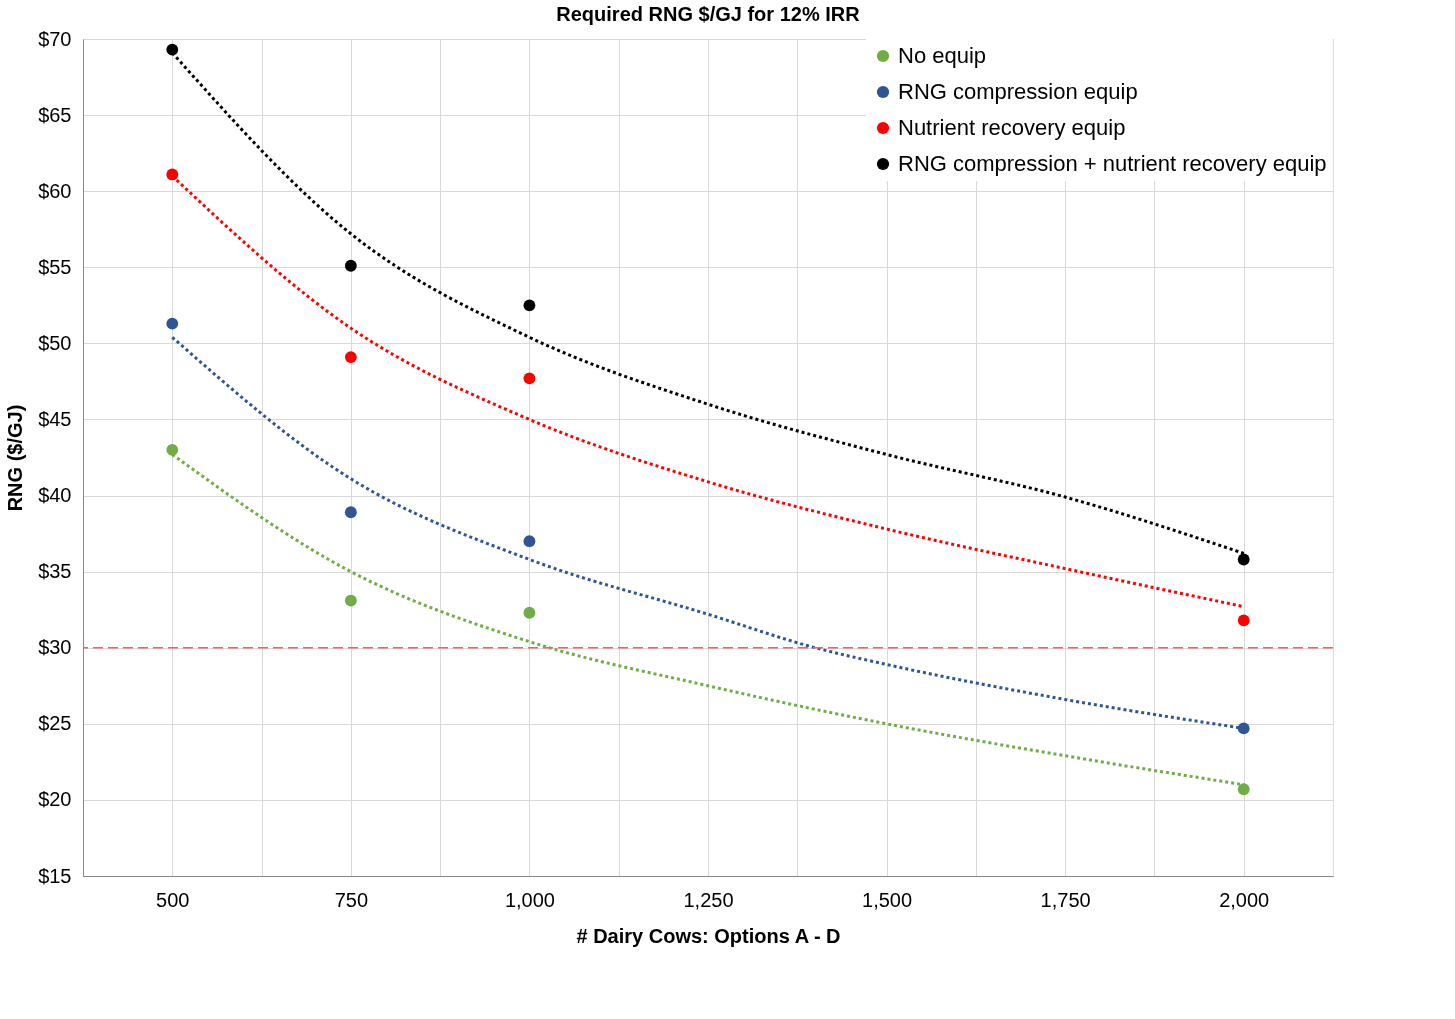  What do you see at coordinates (55, 266) in the screenshot?
I see `y-tick-label: $55` at bounding box center [55, 266].